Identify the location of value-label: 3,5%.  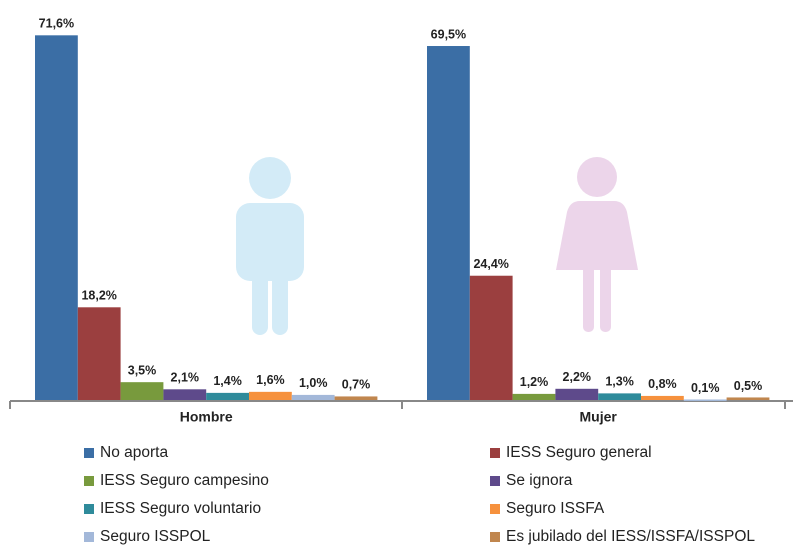
(142, 370).